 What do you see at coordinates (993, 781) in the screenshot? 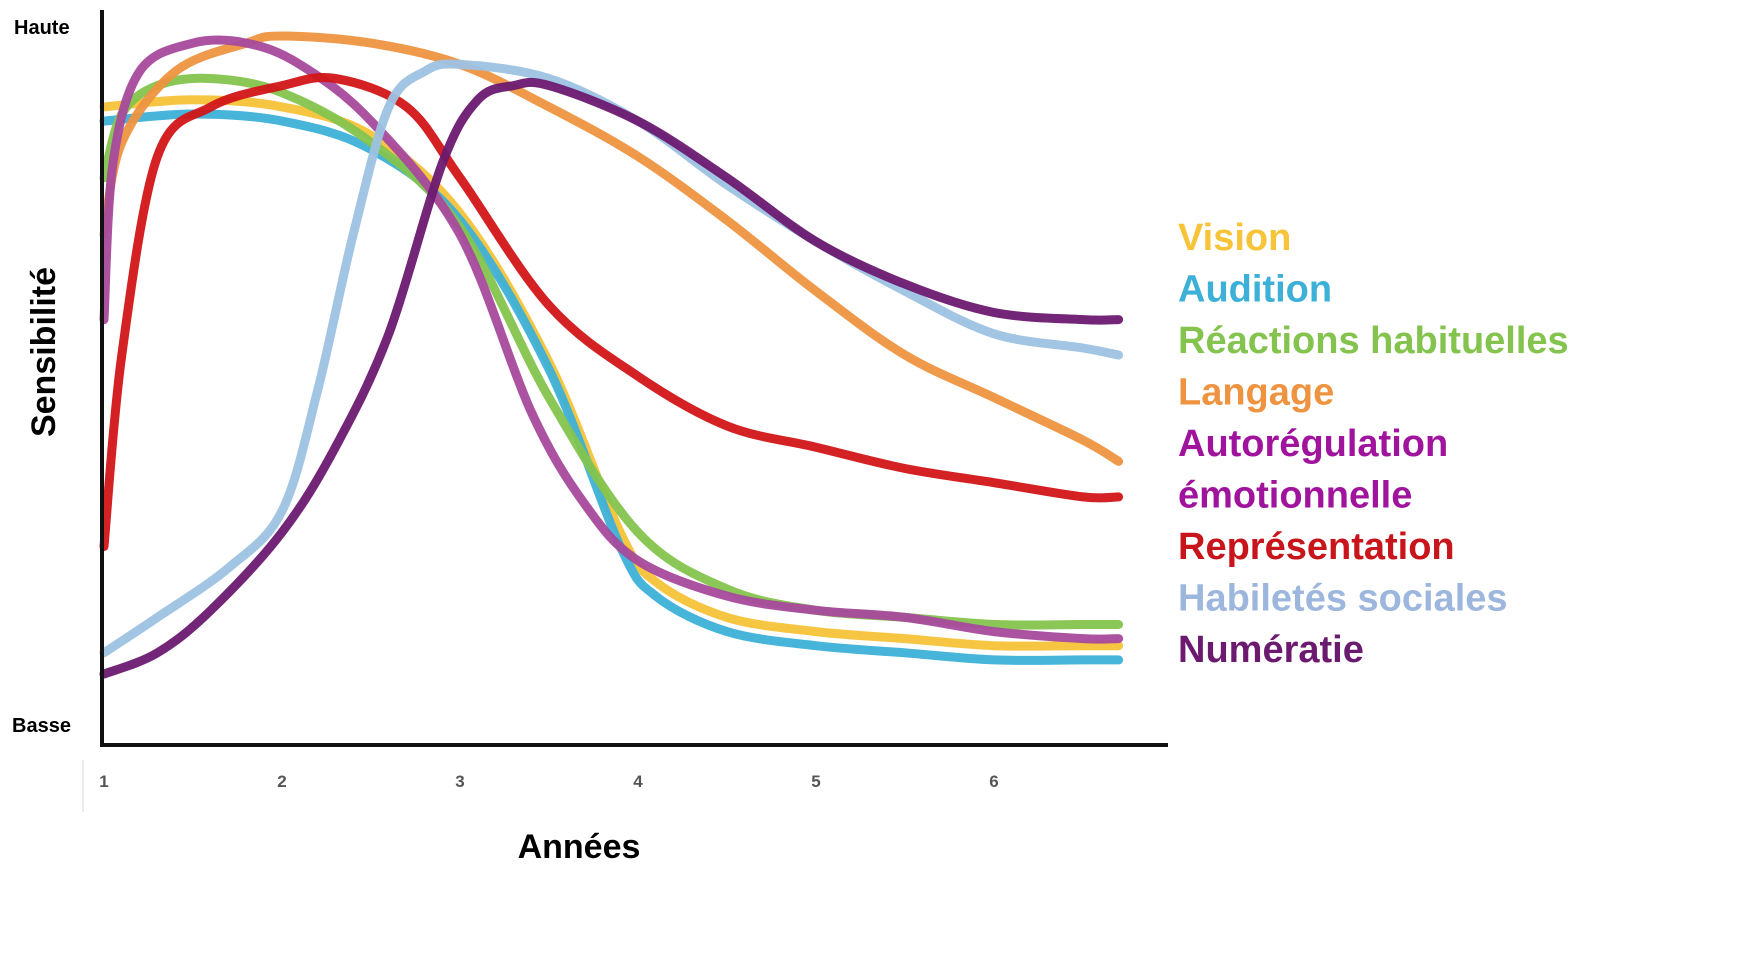
I see `x-tick-label: 6` at bounding box center [993, 781].